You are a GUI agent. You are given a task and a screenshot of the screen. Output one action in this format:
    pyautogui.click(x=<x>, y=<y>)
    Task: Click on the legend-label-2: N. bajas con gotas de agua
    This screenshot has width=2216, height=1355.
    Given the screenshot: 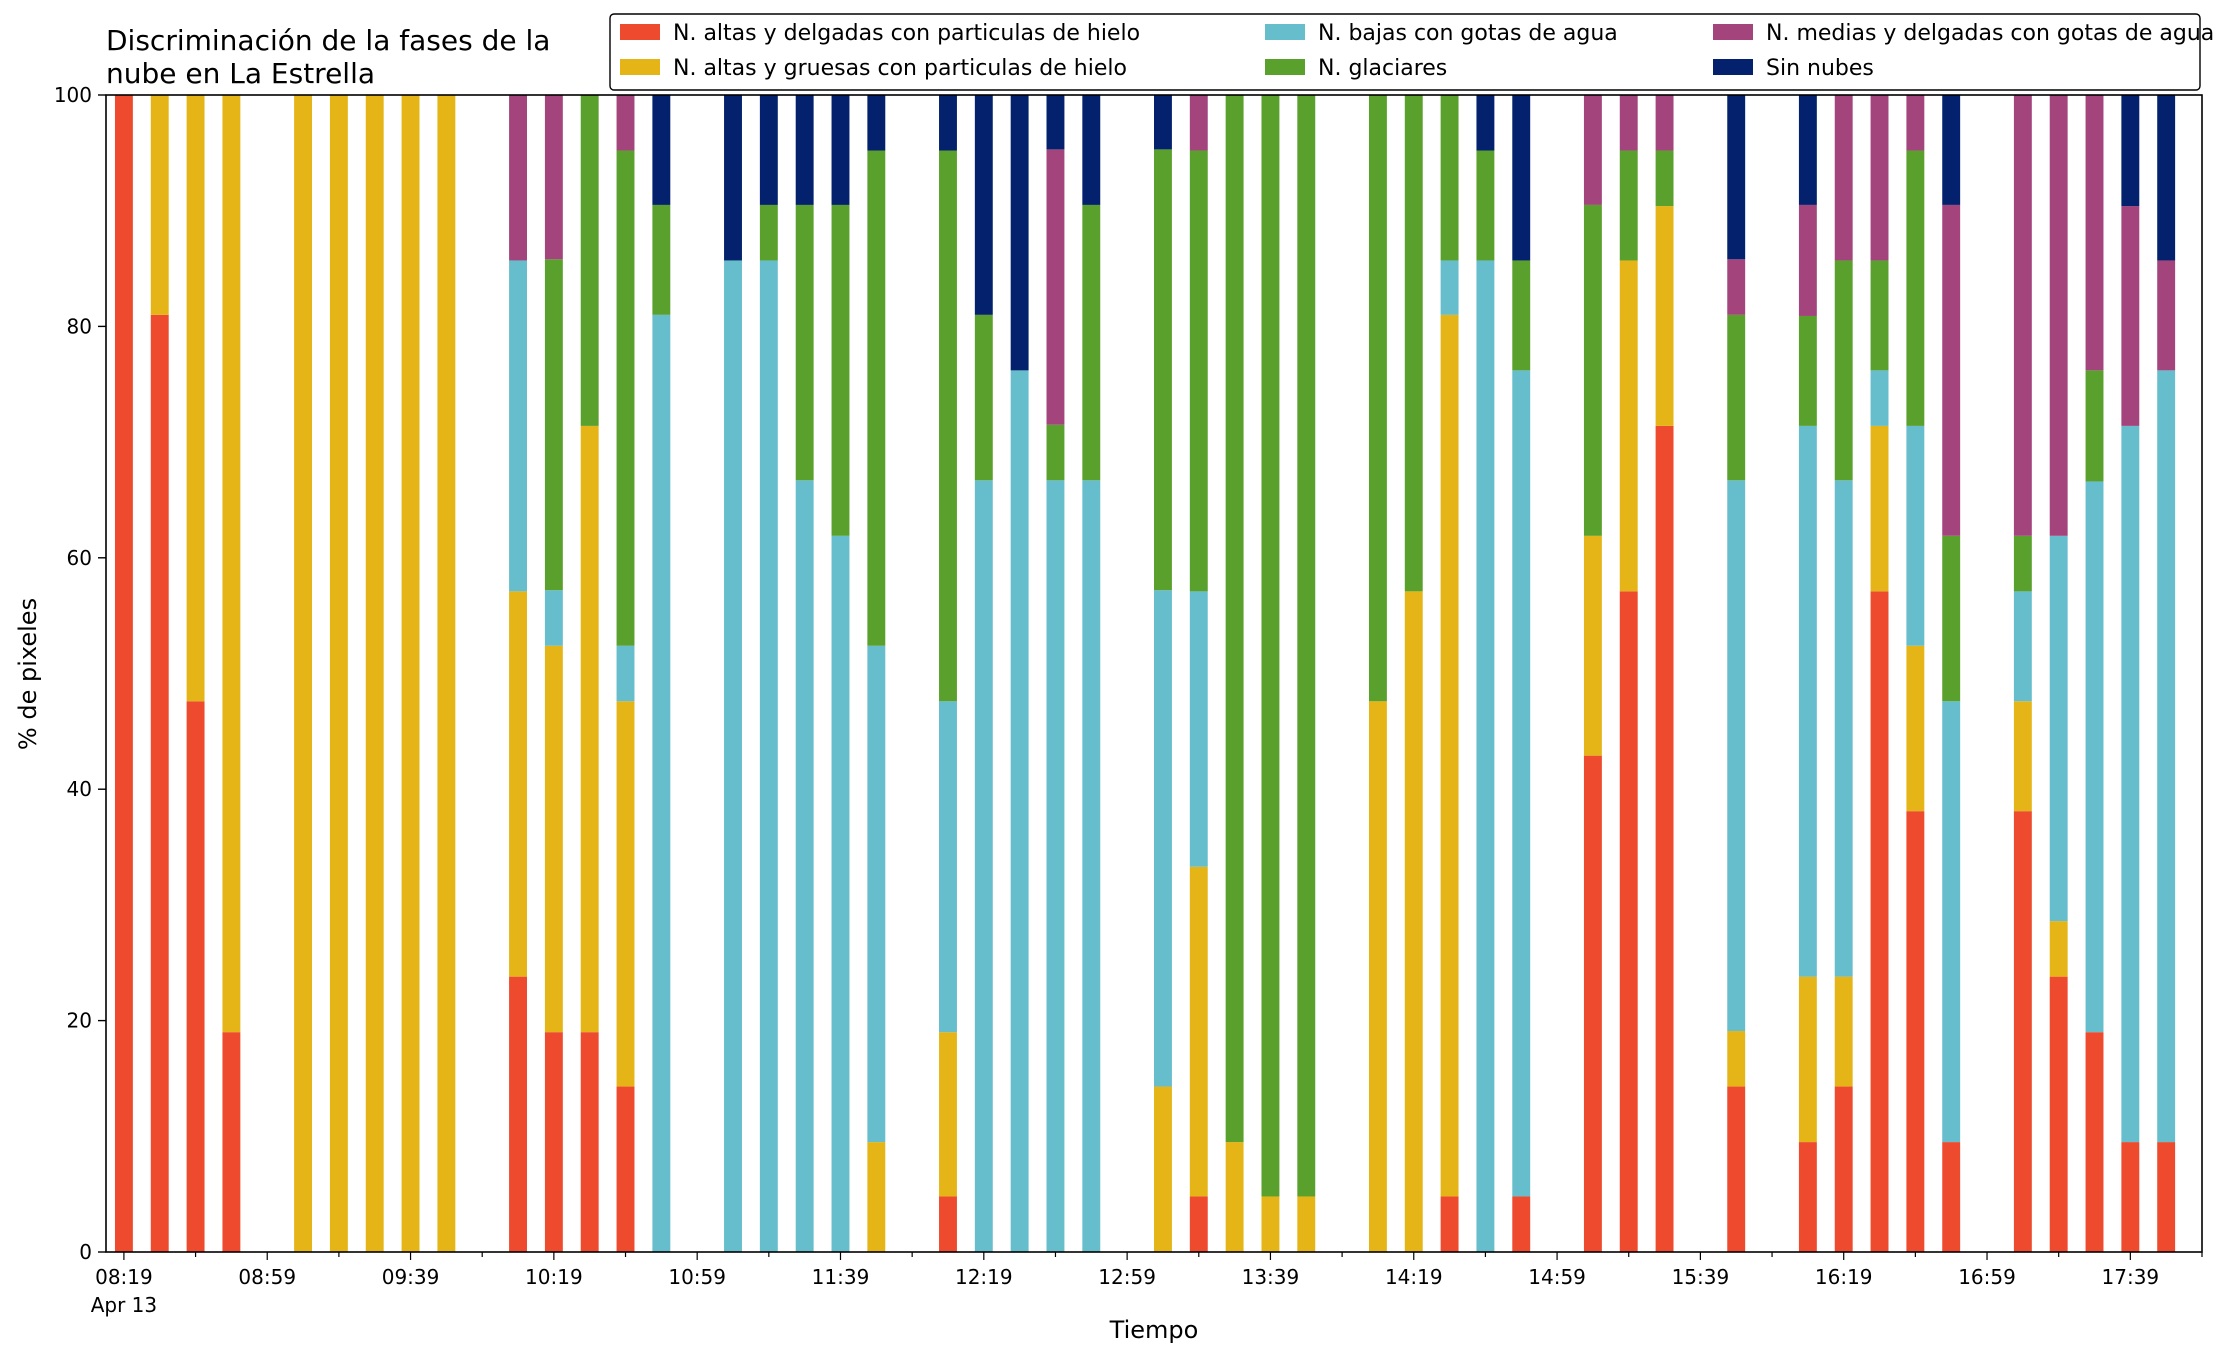 What is the action you would take?
    pyautogui.click(x=1468, y=33)
    